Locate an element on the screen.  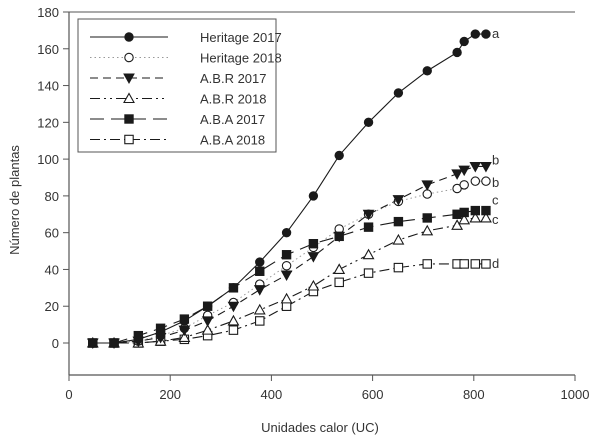
legend-box is located at coordinates (177, 85).